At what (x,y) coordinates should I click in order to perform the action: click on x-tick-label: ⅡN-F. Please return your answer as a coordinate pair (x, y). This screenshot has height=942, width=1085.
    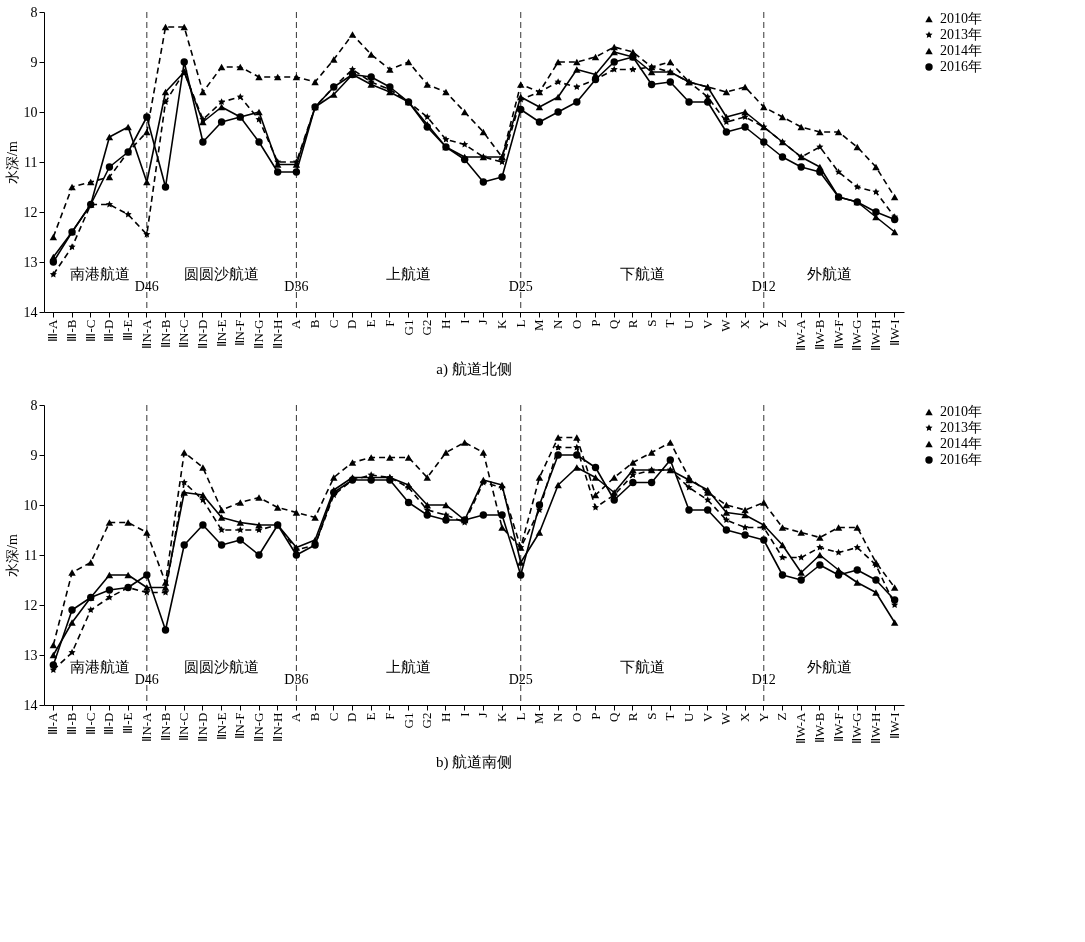
    Looking at the image, I should click on (240, 726).